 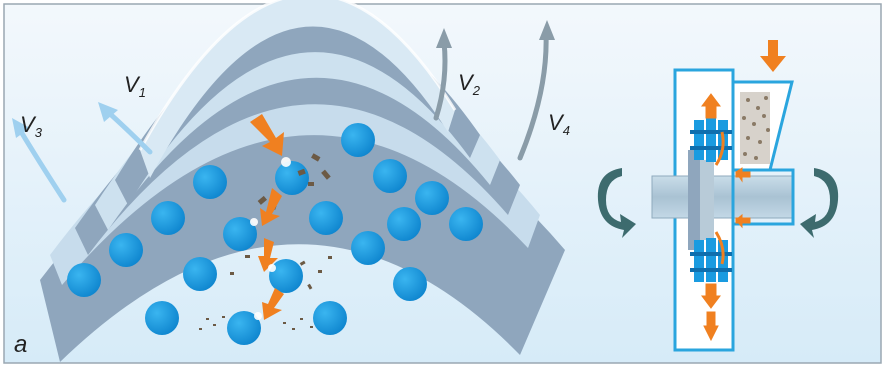 I want to click on feed-material, so click(x=755, y=128).